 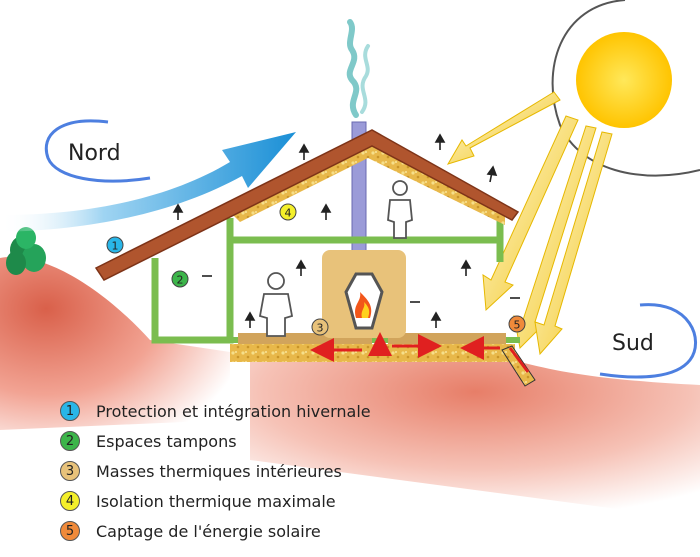 I want to click on south-label: Sud, so click(x=633, y=343).